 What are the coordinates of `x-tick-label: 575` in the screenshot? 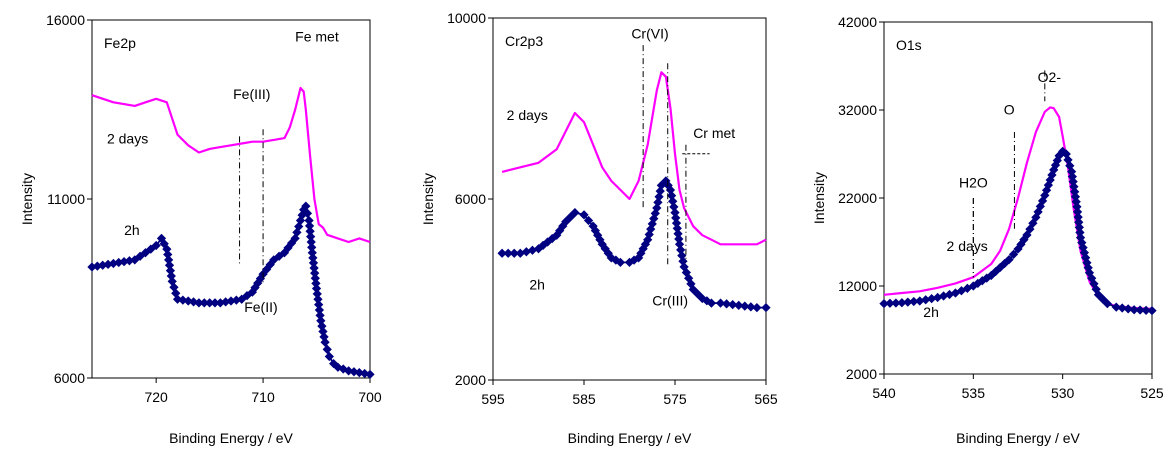 It's located at (675, 399).